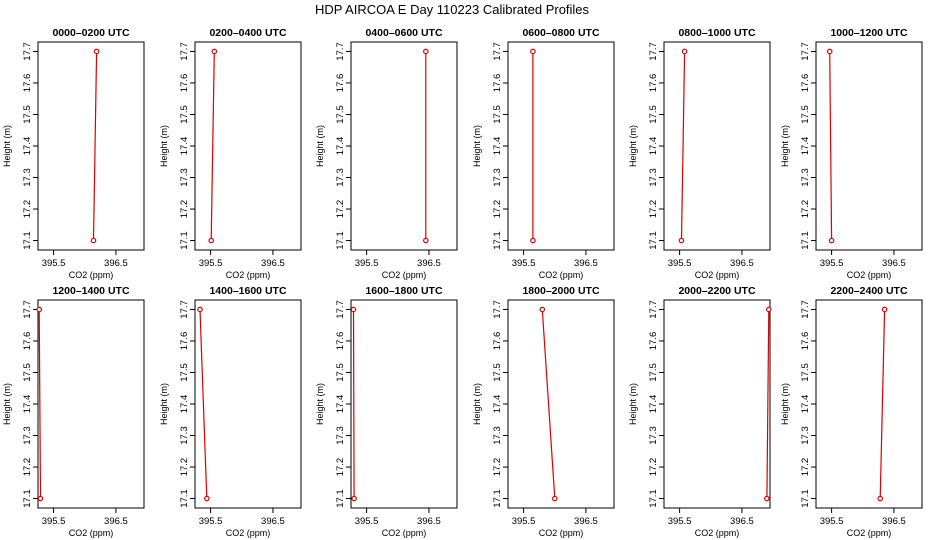 The width and height of the screenshot is (936, 540). I want to click on panel-title: 0200–0400 UTC, so click(247, 33).